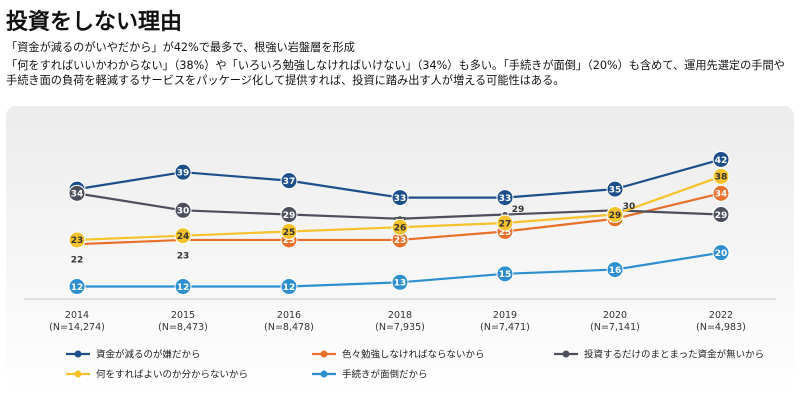 This screenshot has width=800, height=400. Describe the element at coordinates (721, 327) in the screenshot. I see `x-tick-sublabel: (N=4,983)` at that location.